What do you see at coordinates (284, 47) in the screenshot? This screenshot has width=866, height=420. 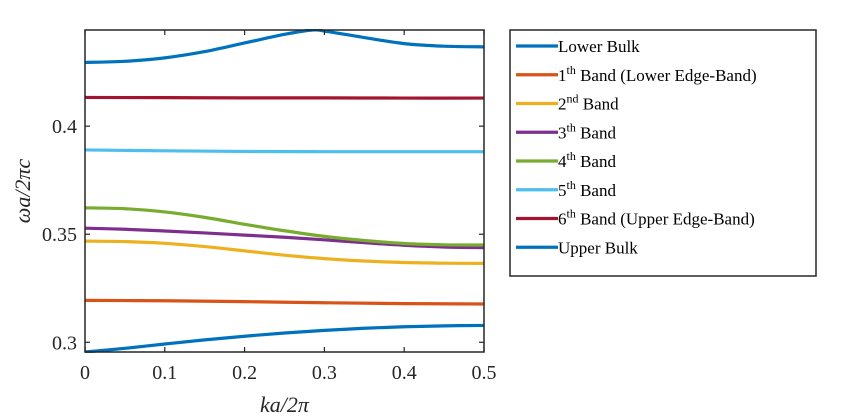 I see `series-line-upper-bulk` at bounding box center [284, 47].